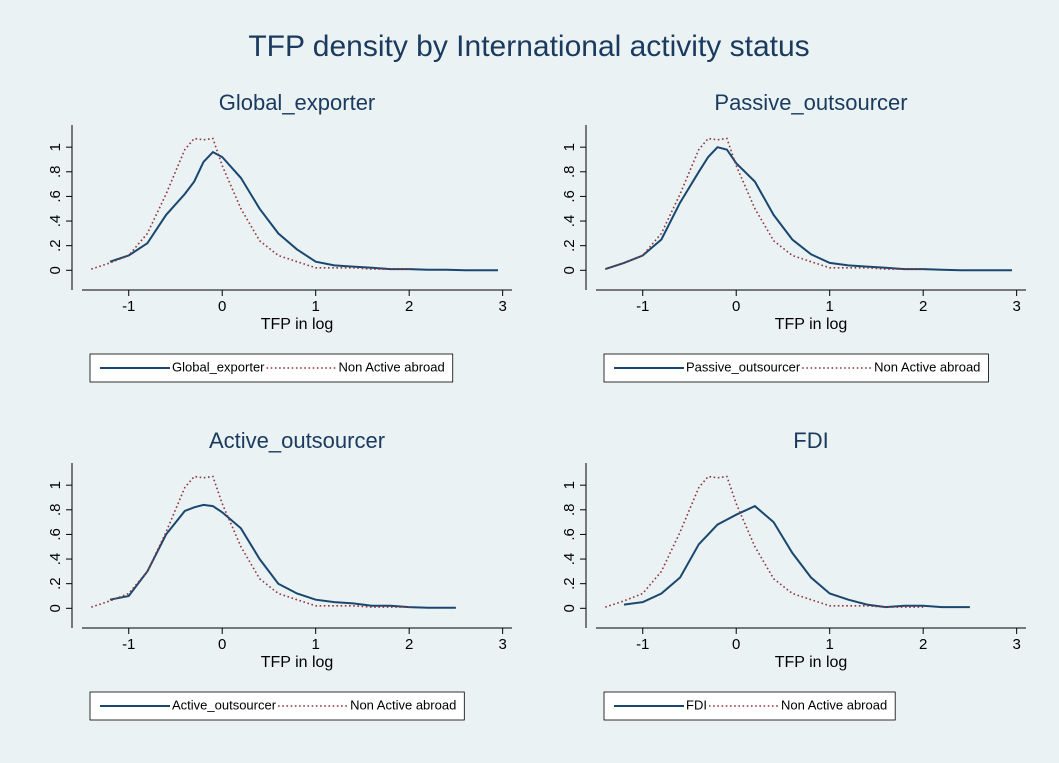 This screenshot has height=763, width=1059. I want to click on panel-title: Active_outsourcer, so click(297, 440).